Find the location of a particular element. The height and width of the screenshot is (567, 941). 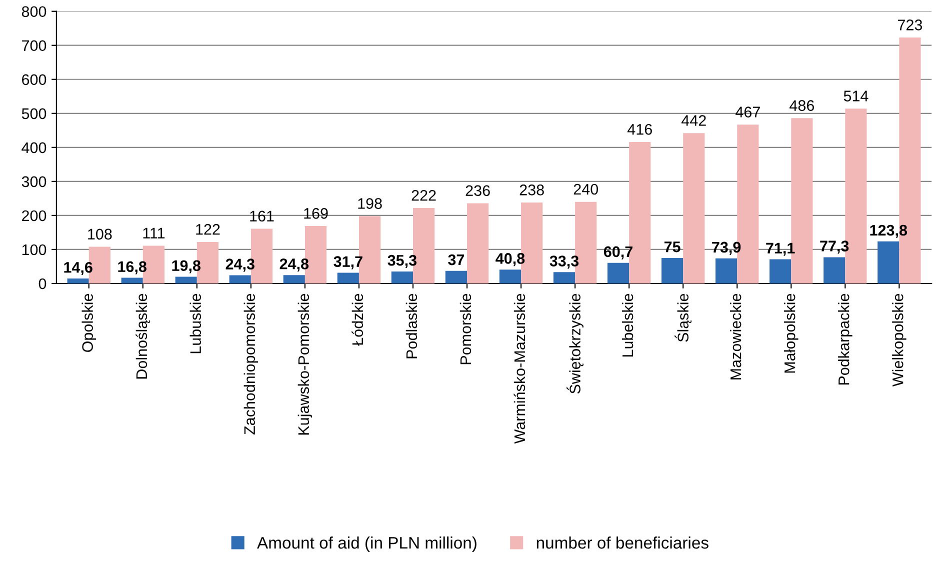

data-label: 35,3 is located at coordinates (402, 261).